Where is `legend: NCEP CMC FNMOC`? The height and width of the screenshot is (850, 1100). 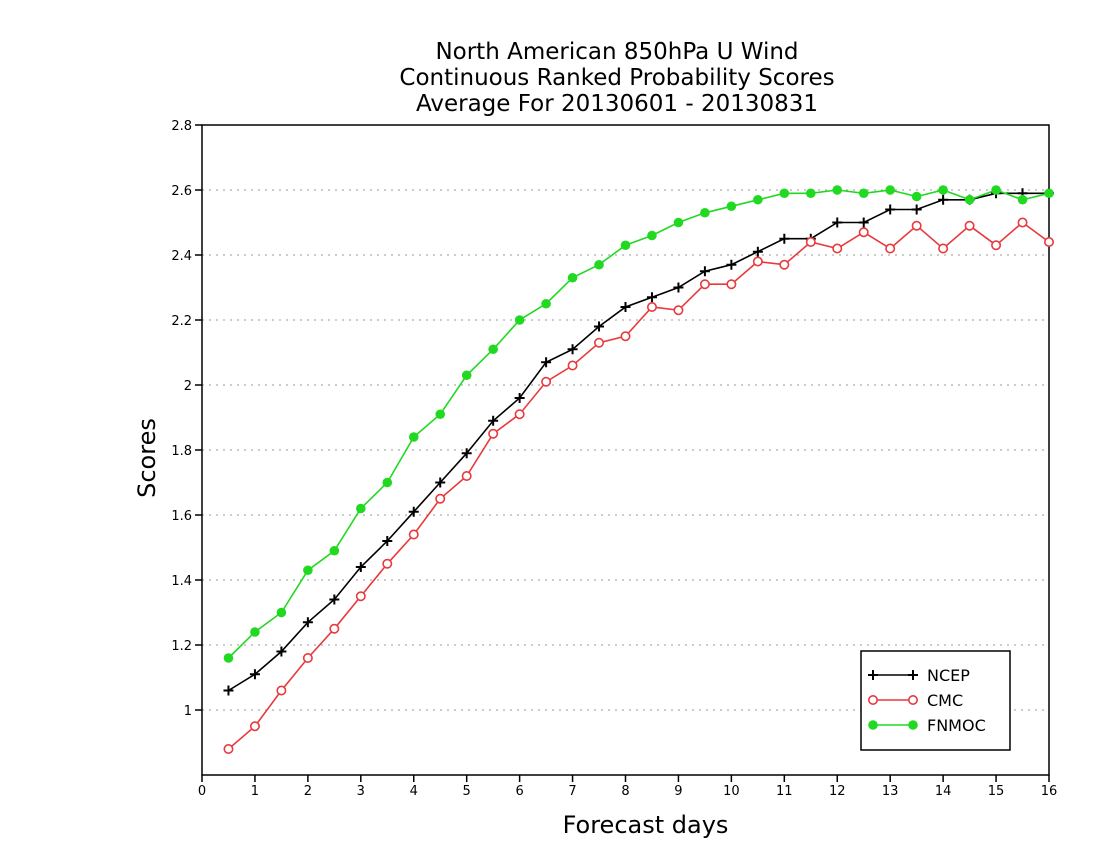 legend: NCEP CMC FNMOC is located at coordinates (935, 700).